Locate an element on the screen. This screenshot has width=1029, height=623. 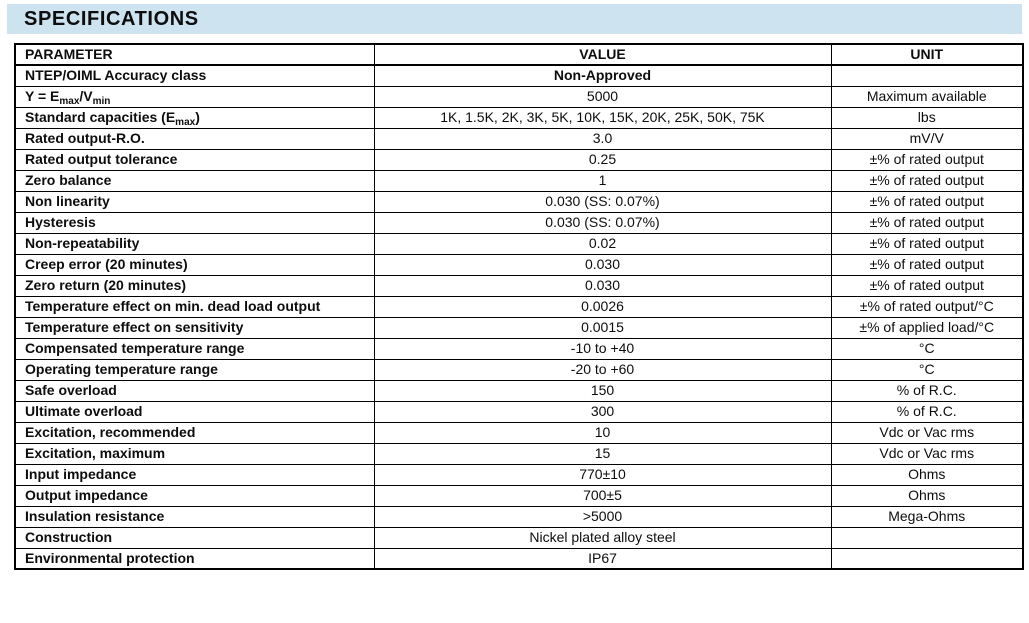
spec-row-input-impedance: Input impedance 770±10 Ohms is located at coordinates (519, 474).